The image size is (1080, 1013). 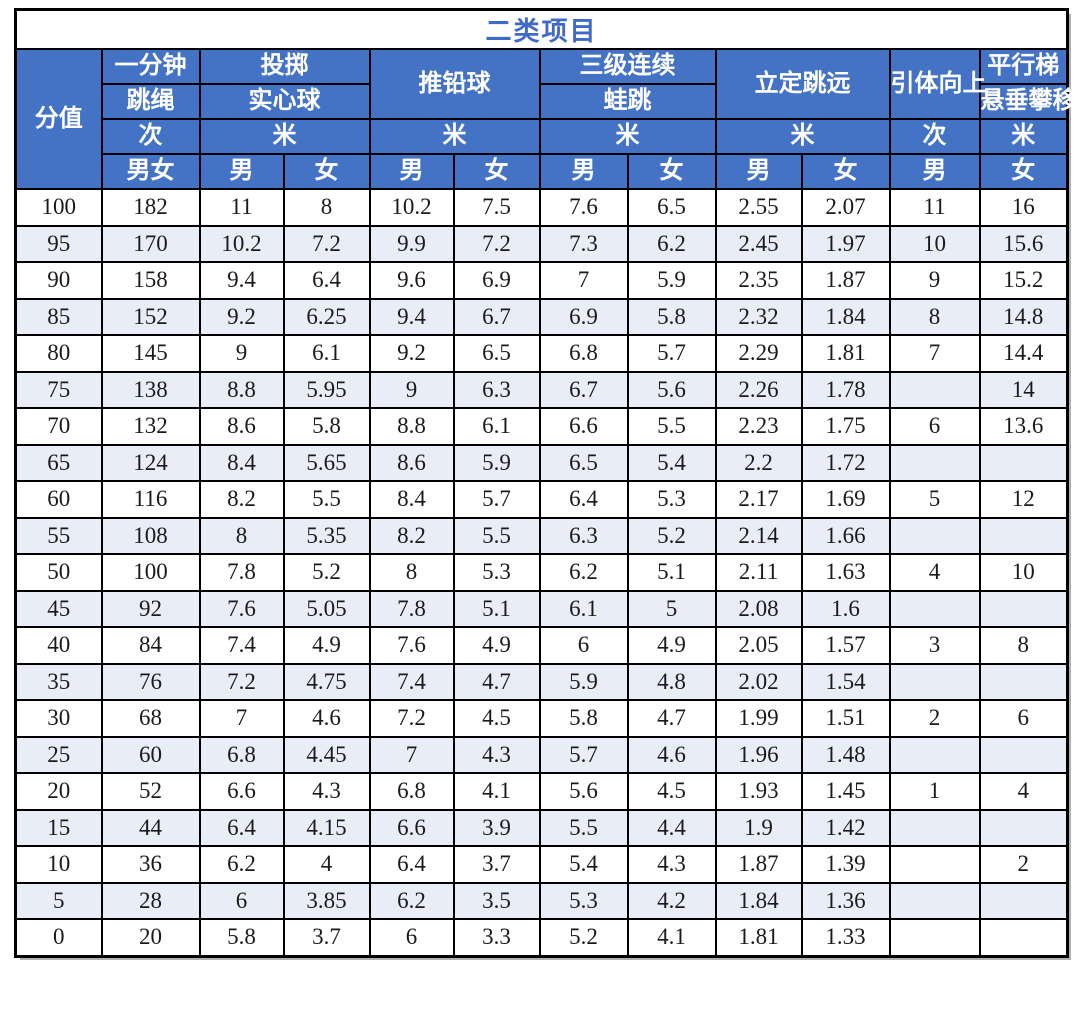 I want to click on table-row: 80 145 9 6.1 9.2 6.5 6.8 5.7 2.29 1.81 7 14.4, so click(x=541, y=353).